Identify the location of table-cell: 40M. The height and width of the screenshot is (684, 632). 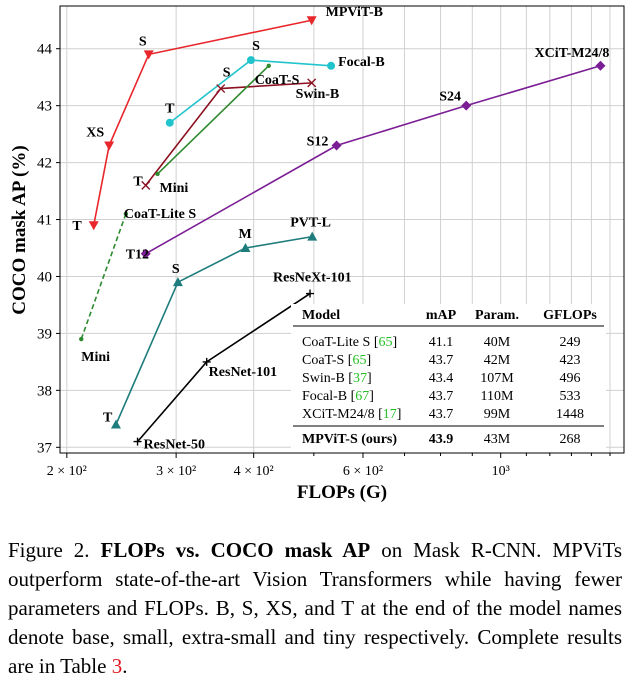
(497, 342).